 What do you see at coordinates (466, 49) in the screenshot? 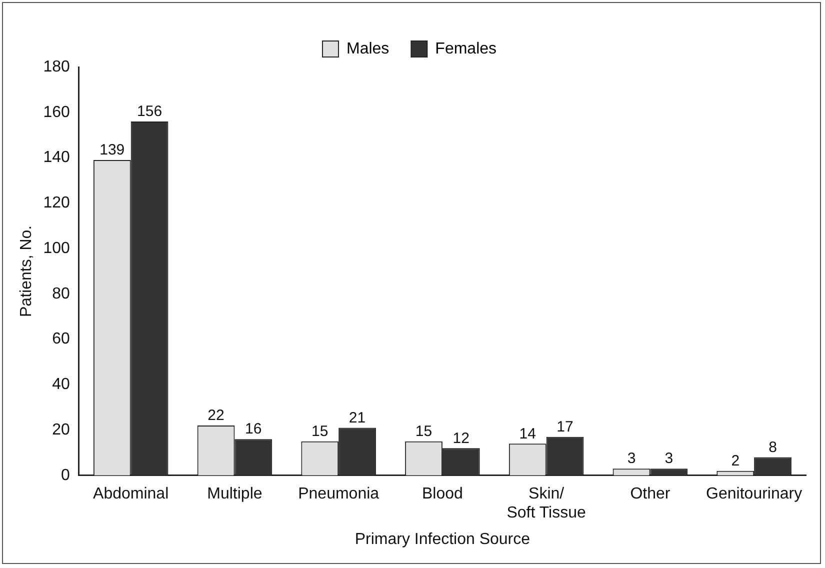
I see `legend-label: Females` at bounding box center [466, 49].